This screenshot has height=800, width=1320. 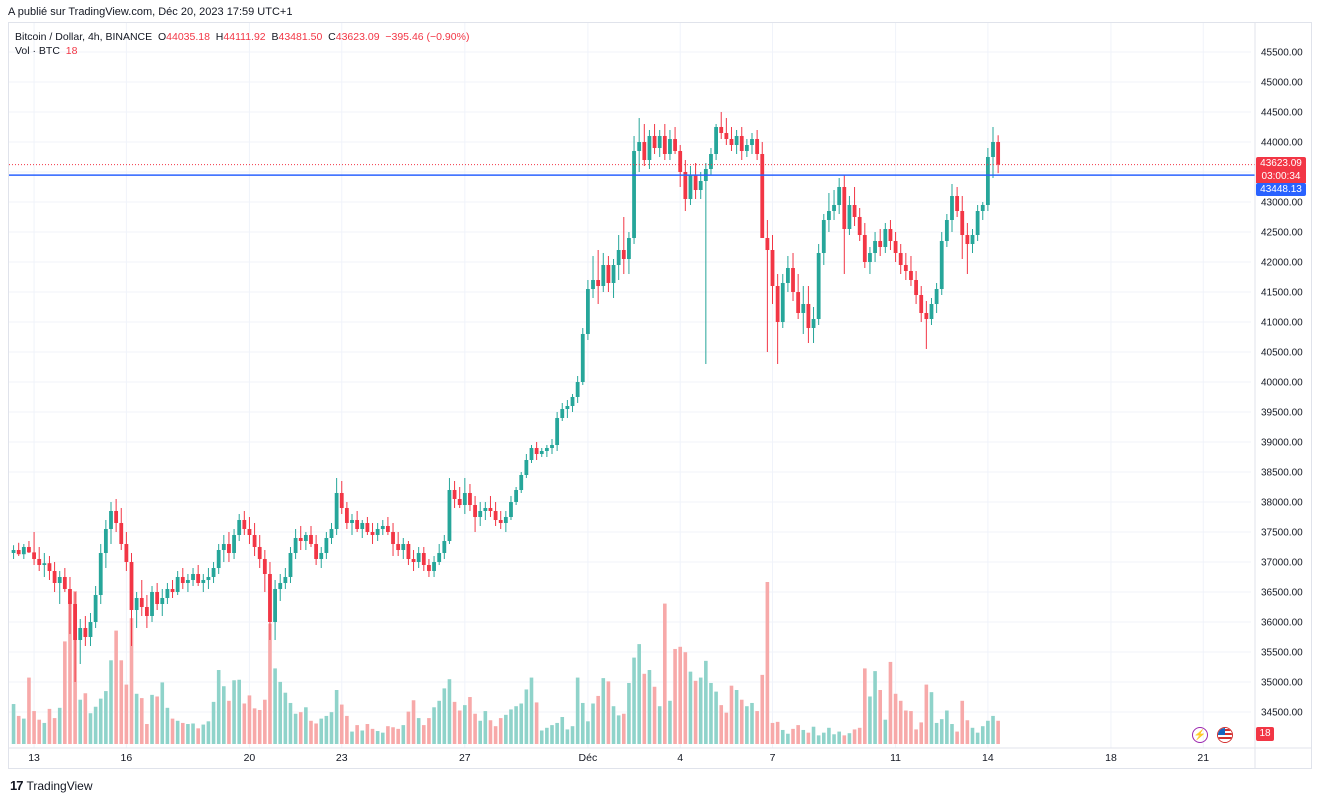 I want to click on y-tick-label: 38500.00, so click(x=1282, y=473).